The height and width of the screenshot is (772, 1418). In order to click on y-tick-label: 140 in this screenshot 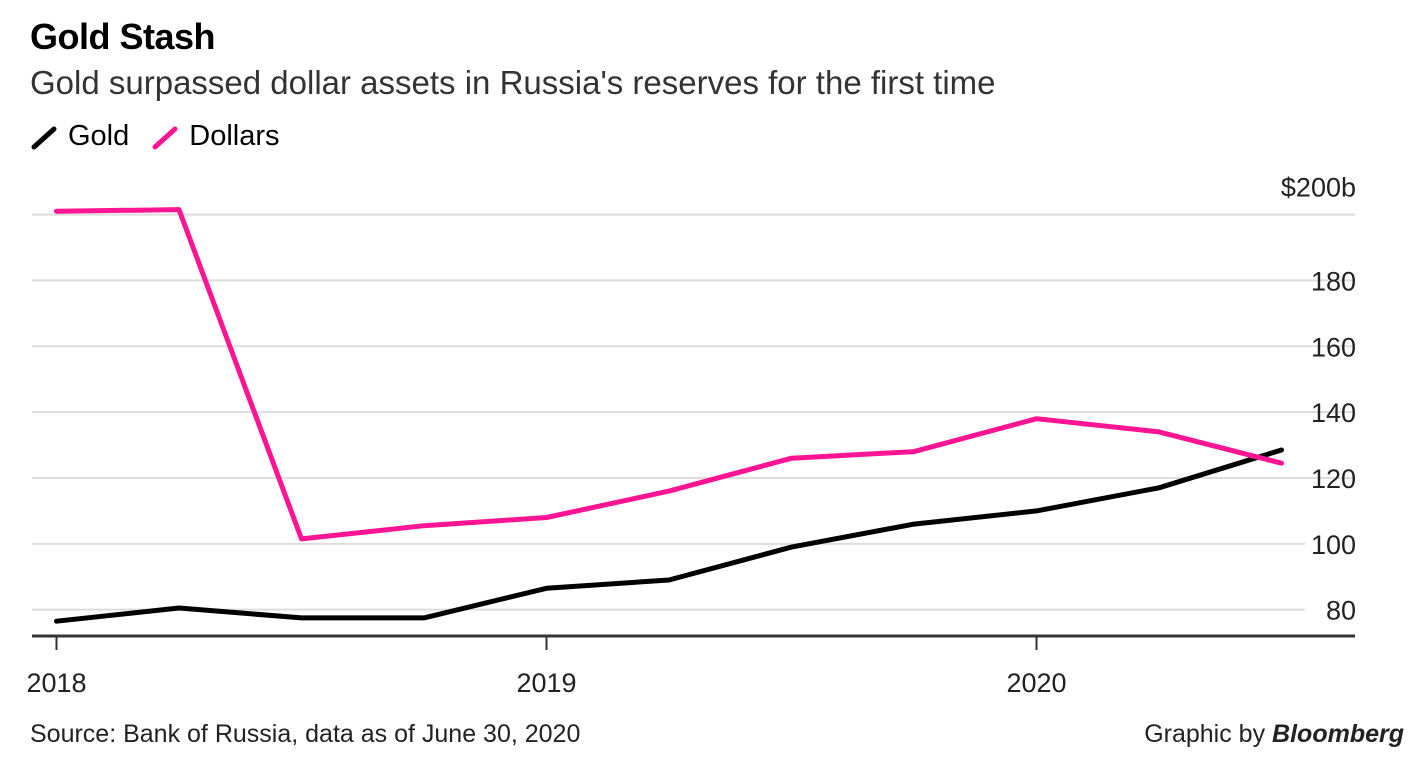, I will do `click(1333, 413)`.